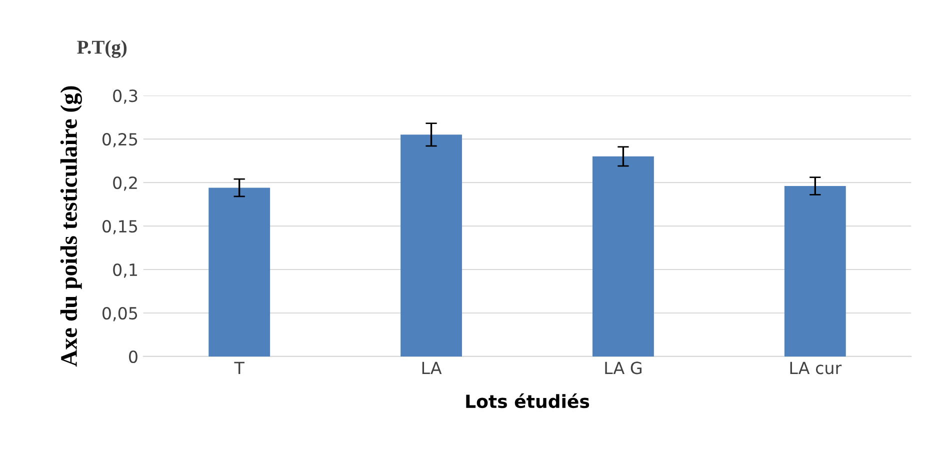 Image resolution: width=925 pixels, height=466 pixels. What do you see at coordinates (125, 96) in the screenshot?
I see `y-tick-label: 0,3` at bounding box center [125, 96].